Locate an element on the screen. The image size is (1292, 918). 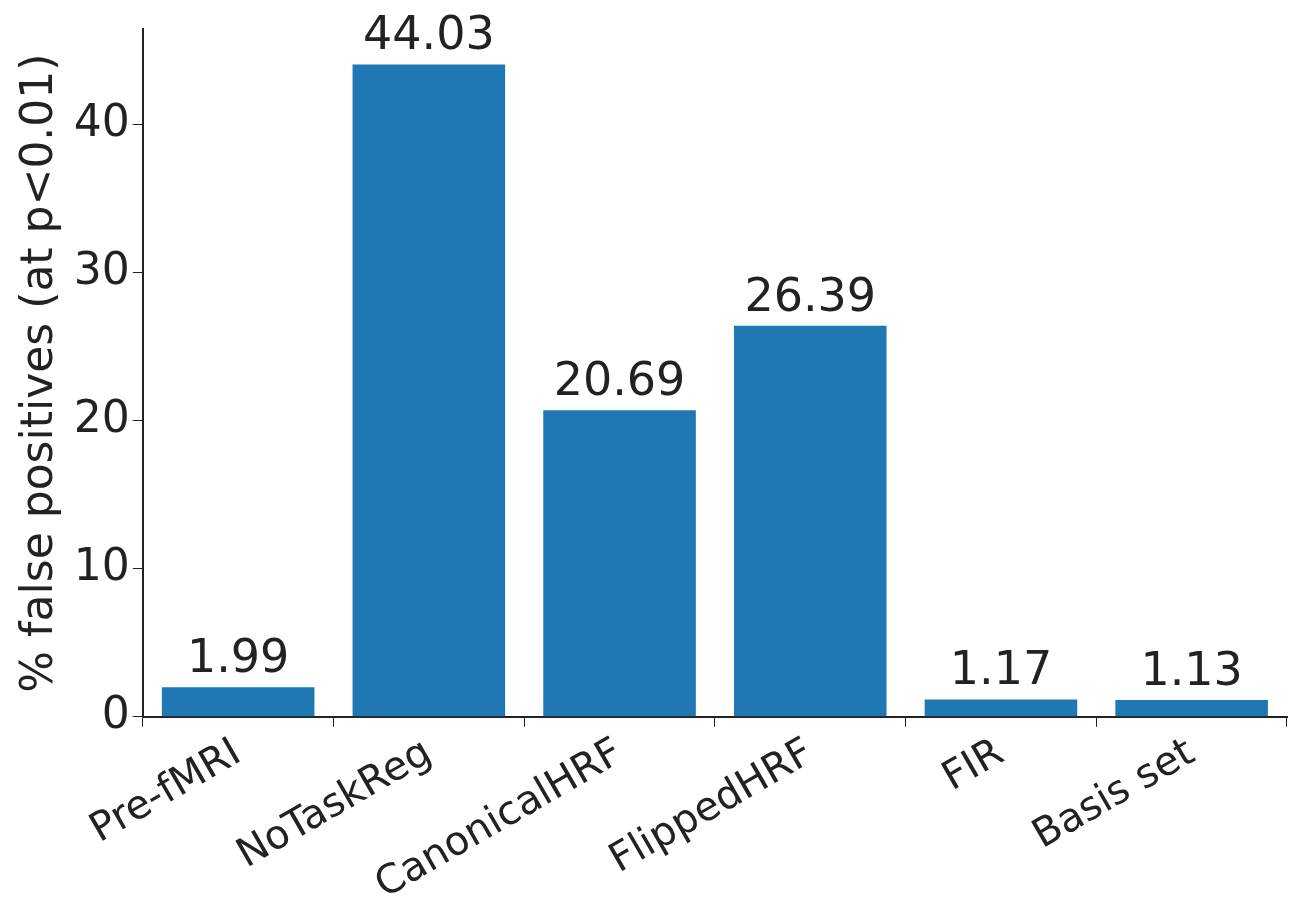
y-axis-title: % false positives (at p<0.01) is located at coordinates (36, 373).